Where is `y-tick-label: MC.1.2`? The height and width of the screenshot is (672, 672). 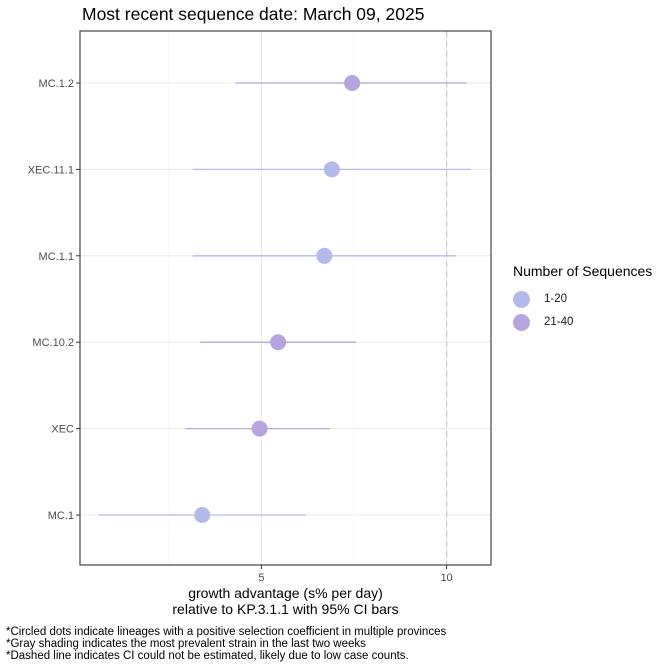 y-tick-label: MC.1.2 is located at coordinates (56, 84).